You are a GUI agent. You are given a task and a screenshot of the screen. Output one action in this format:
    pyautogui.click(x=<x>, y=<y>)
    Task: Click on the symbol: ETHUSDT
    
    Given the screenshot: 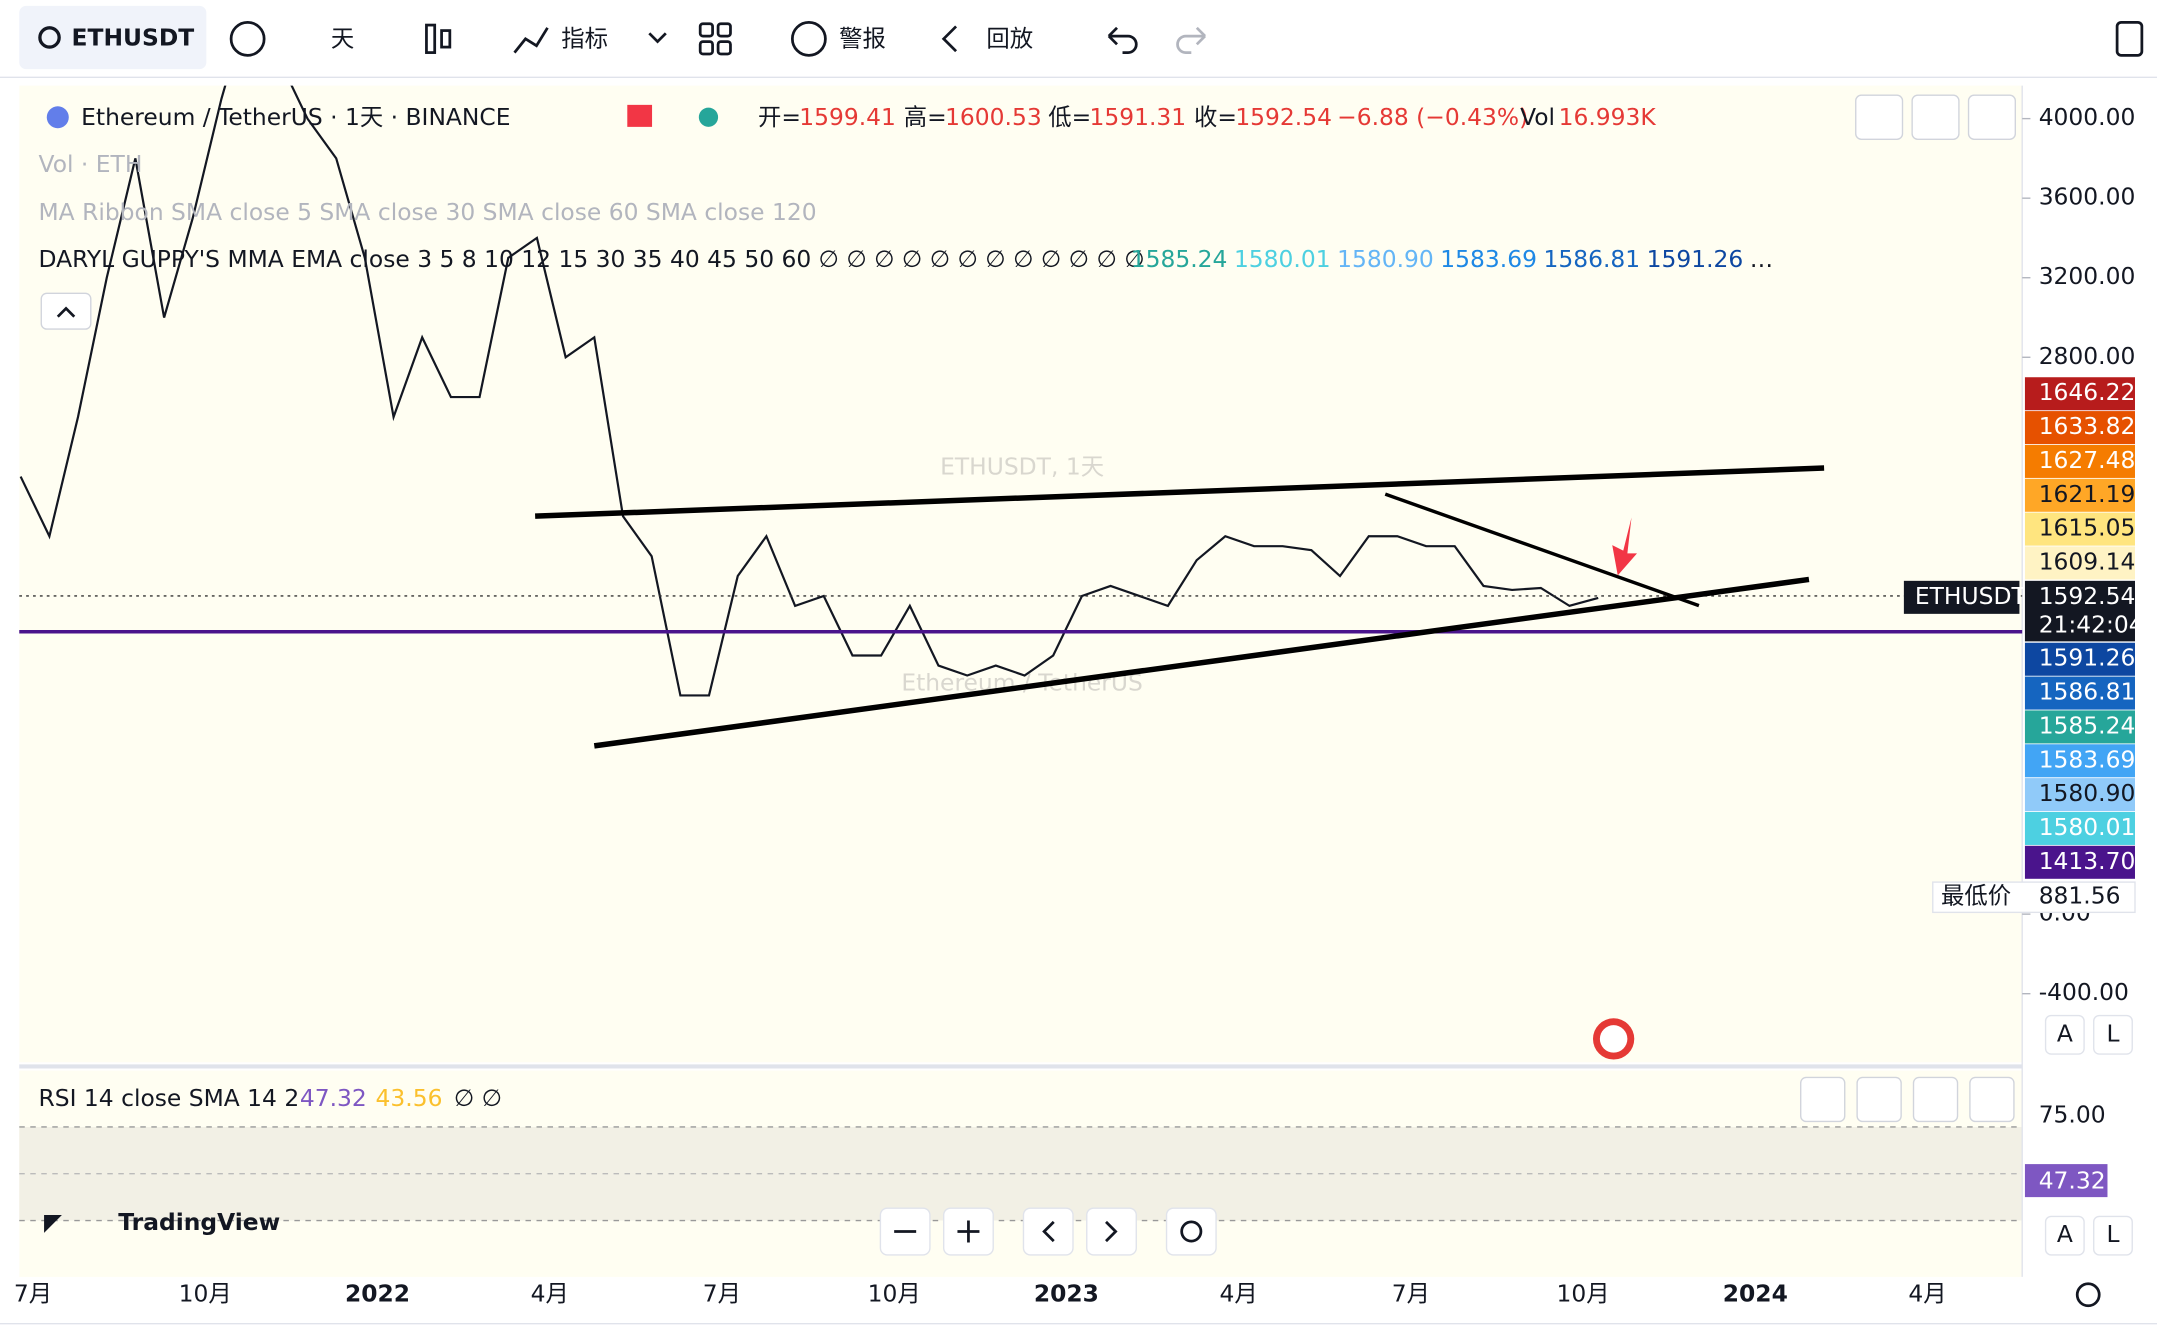 What is the action you would take?
    pyautogui.click(x=133, y=37)
    